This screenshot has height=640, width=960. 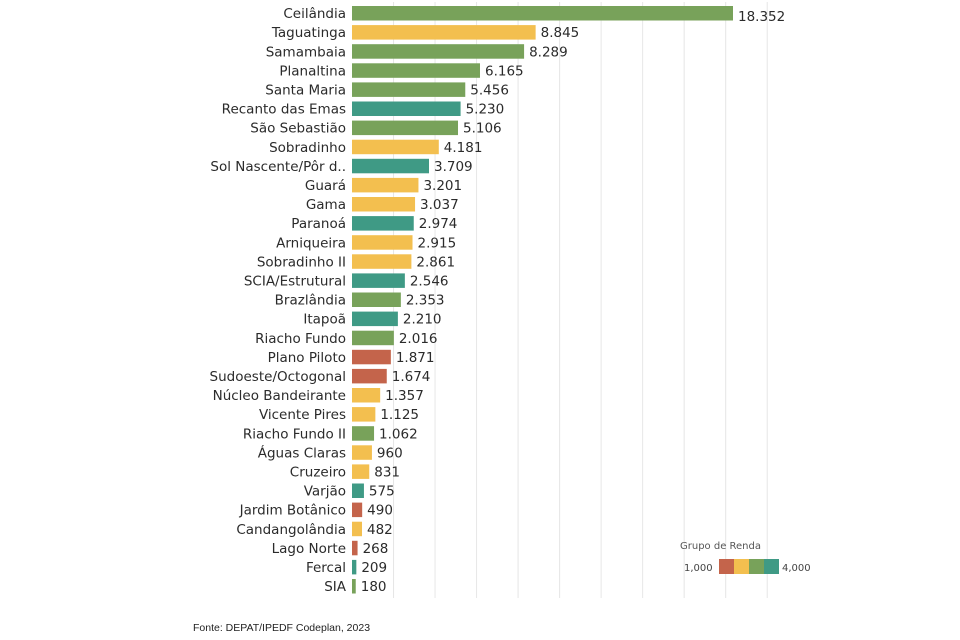 I want to click on value-label: 5.456, so click(x=489, y=90).